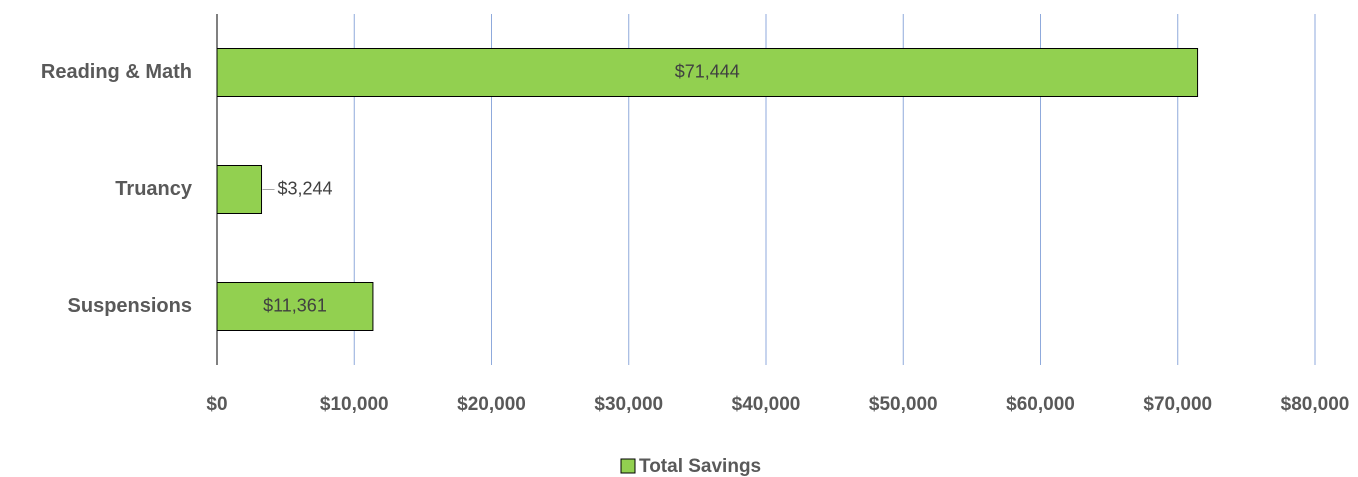 The image size is (1358, 477). I want to click on x-tick-label: $10,000, so click(354, 404).